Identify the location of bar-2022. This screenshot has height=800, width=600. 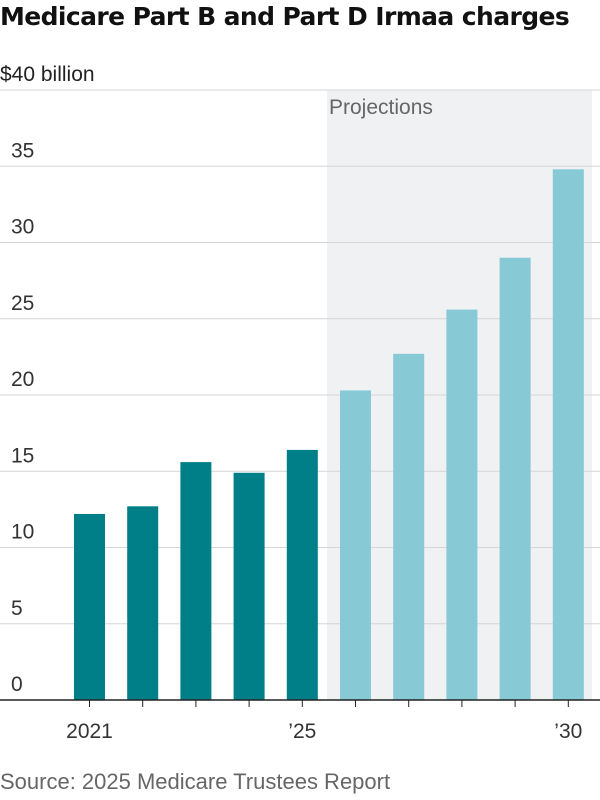
(143, 603).